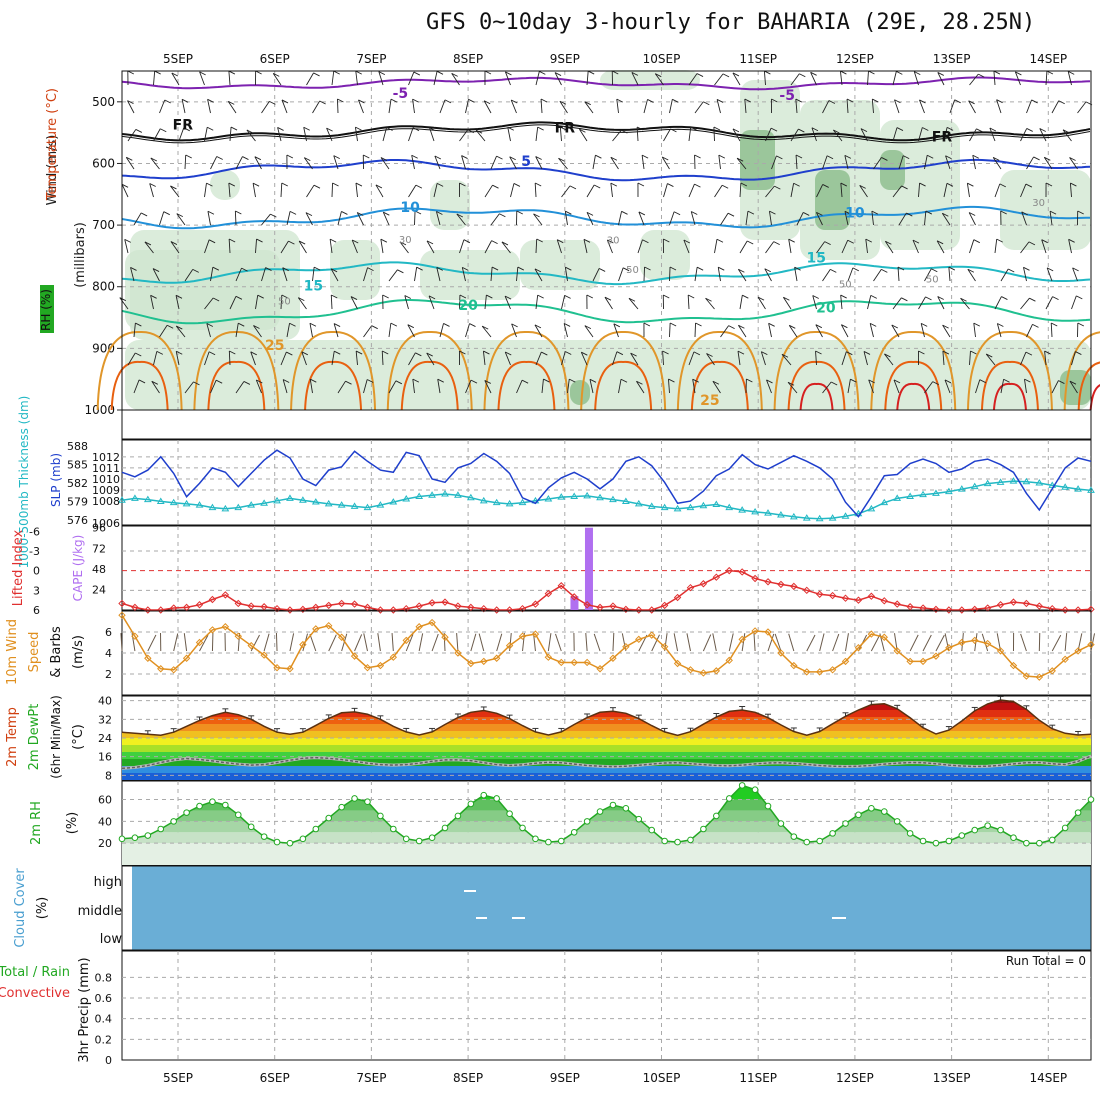 This screenshot has width=1100, height=1100. I want to click on cape-tick-label: 24, so click(99, 589).